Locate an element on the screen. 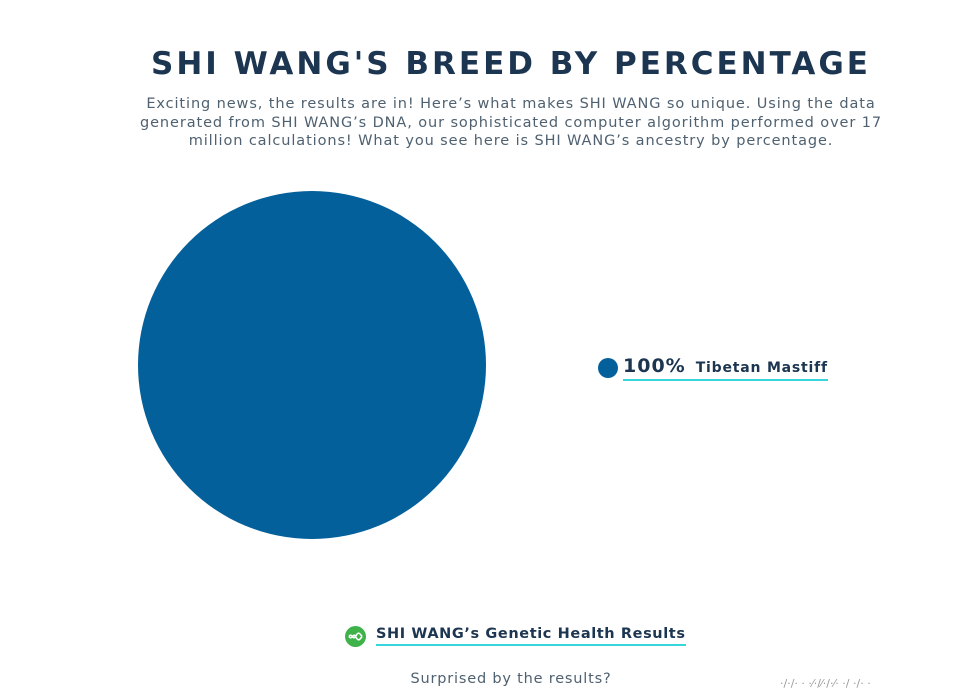 The image size is (973, 690). legend-breed-name: Tibetan Mastiff is located at coordinates (761, 368).